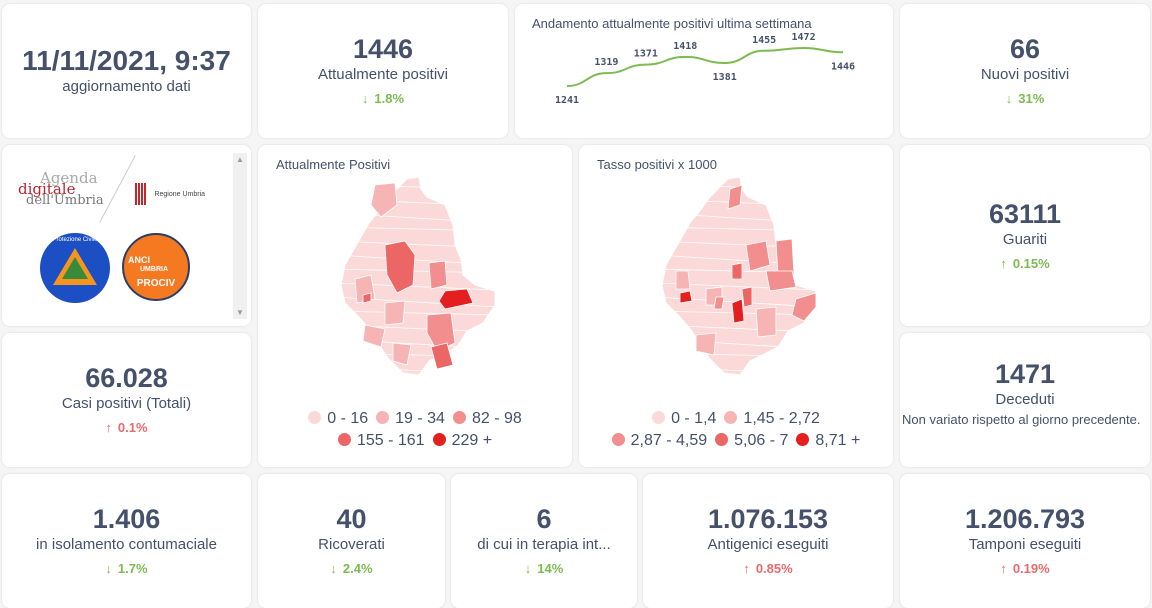 The width and height of the screenshot is (1152, 608). What do you see at coordinates (383, 71) in the screenshot?
I see `attualmente-card: 1446 Attualmente positivi ↓ 1.8%` at bounding box center [383, 71].